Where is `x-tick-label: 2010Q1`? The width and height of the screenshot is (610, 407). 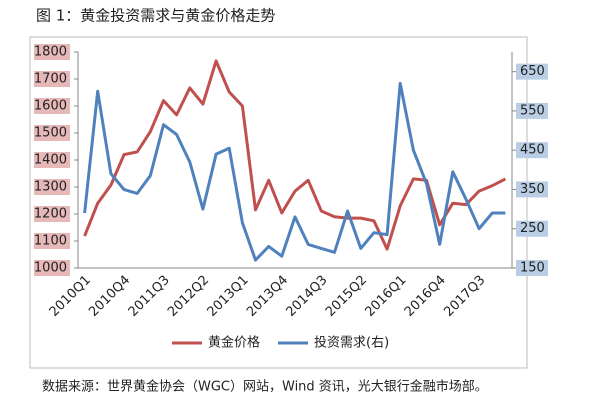
x-tick-label: 2010Q1 is located at coordinates (70, 296).